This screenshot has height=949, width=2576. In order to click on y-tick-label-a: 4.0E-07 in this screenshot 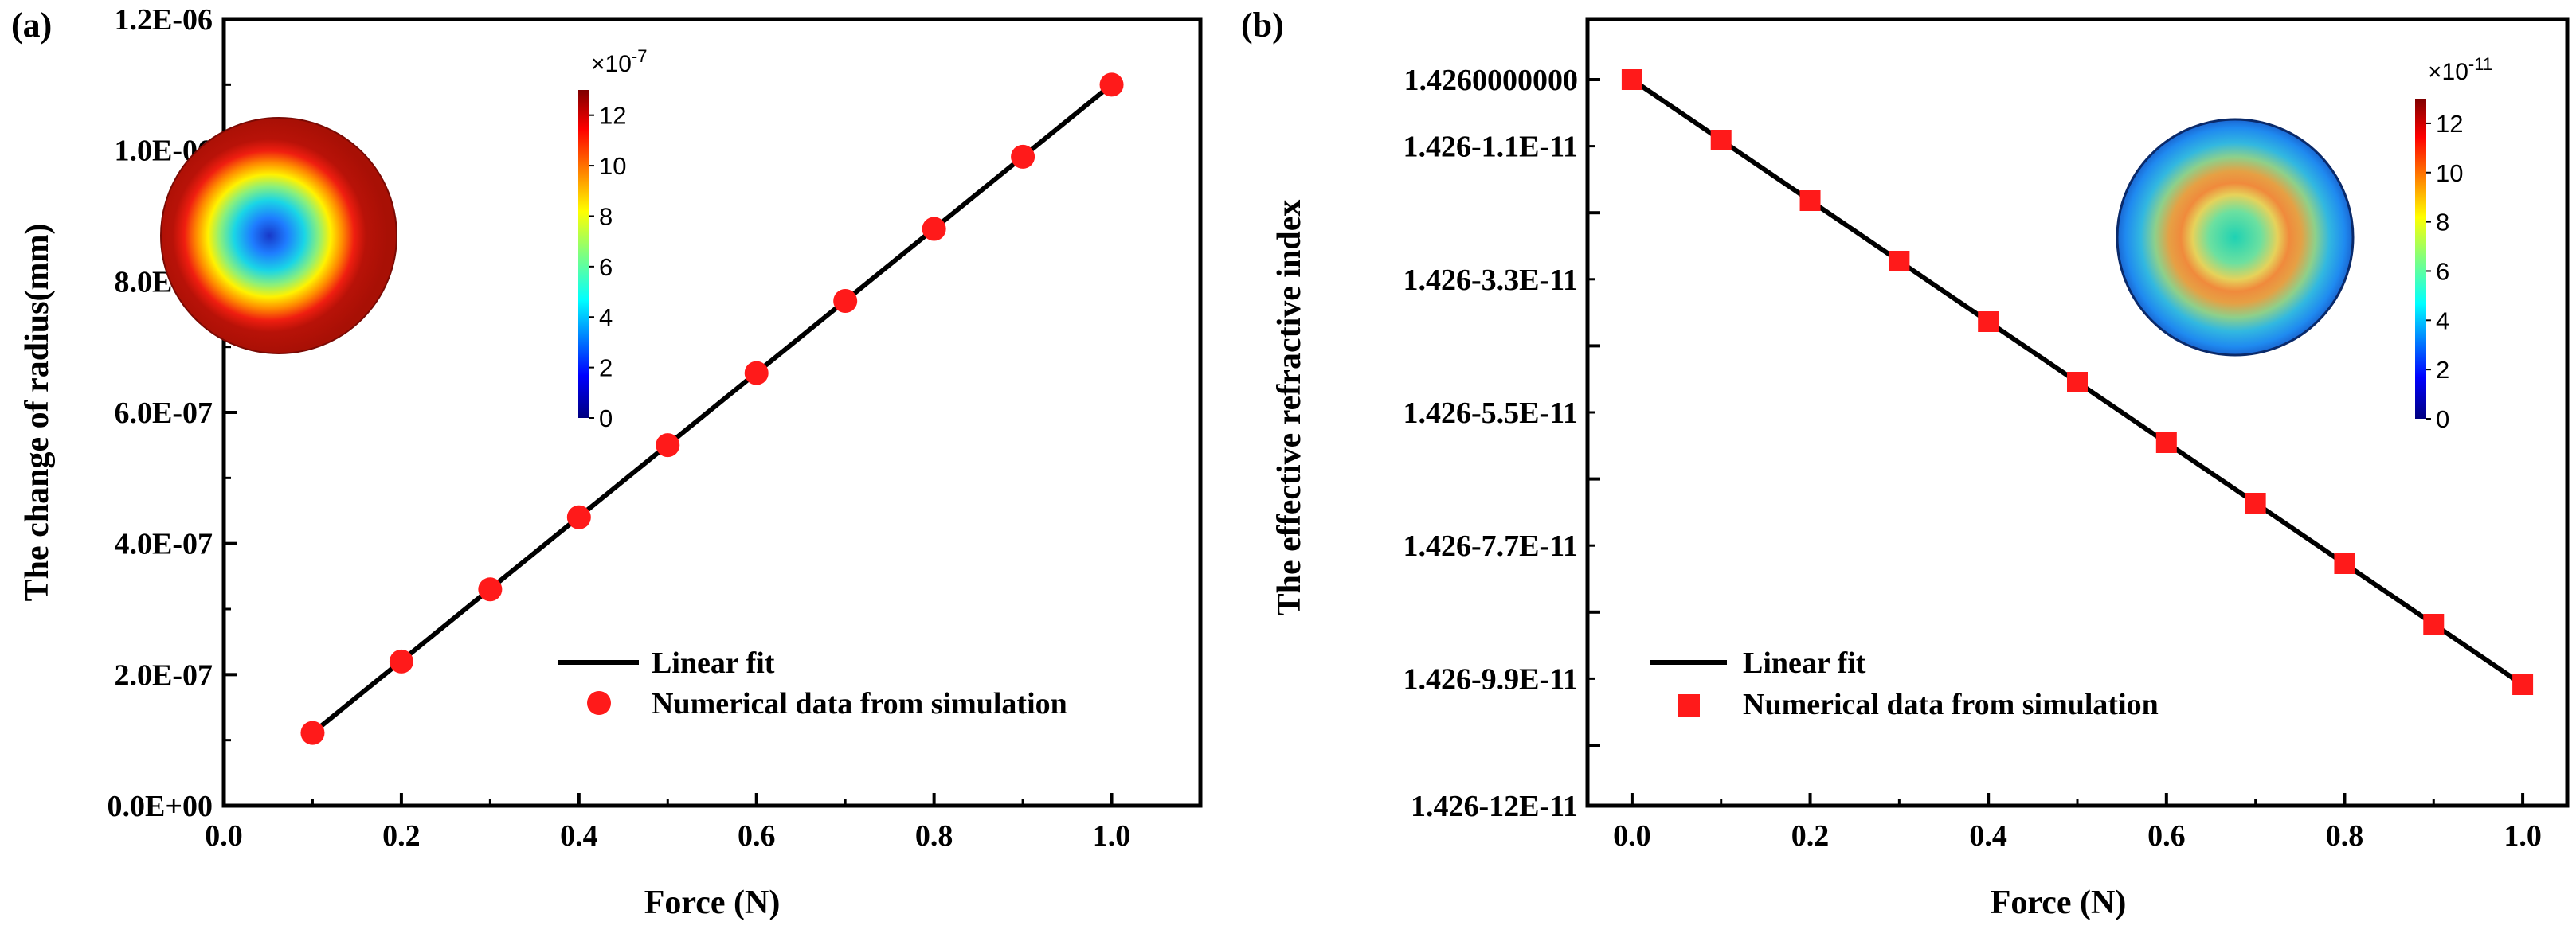, I will do `click(164, 544)`.